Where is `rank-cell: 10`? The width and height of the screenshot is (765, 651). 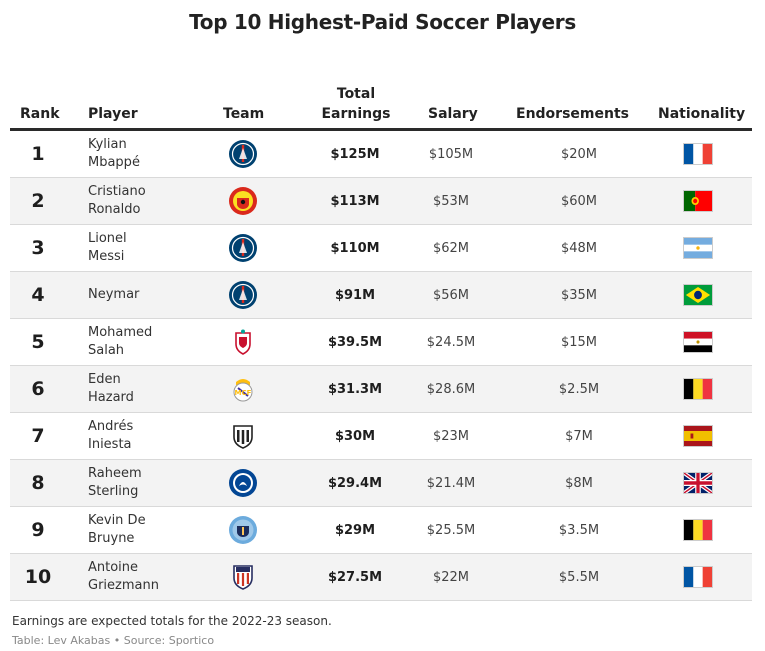
rank-cell: 10 is located at coordinates (38, 577).